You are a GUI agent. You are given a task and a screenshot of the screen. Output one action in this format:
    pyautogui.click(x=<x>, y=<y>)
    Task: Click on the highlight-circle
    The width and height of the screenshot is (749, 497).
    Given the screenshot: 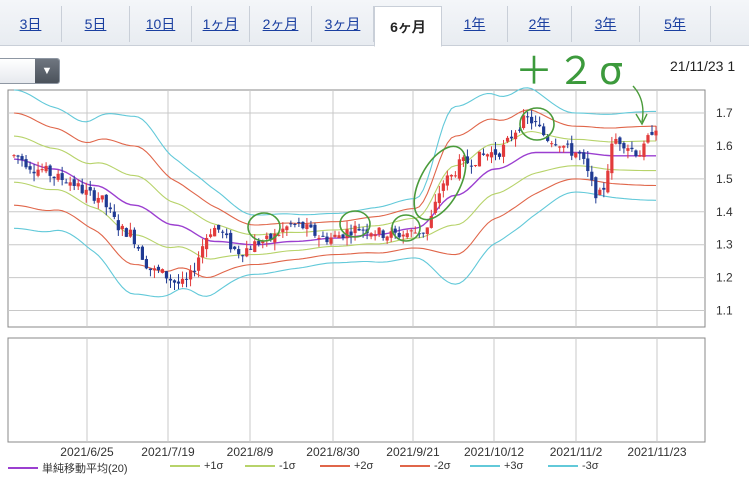 What is the action you would take?
    pyautogui.click(x=406, y=228)
    